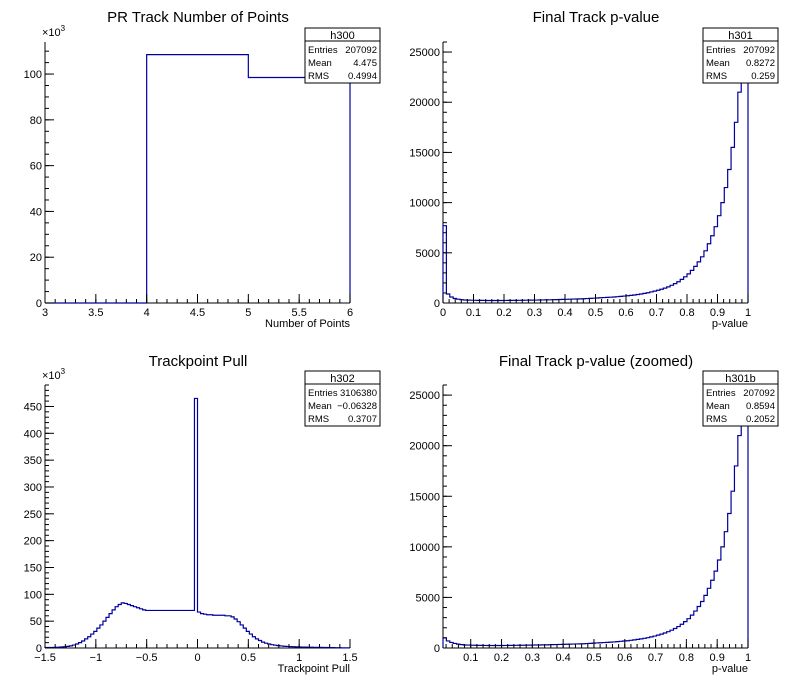  Describe the element at coordinates (624, 658) in the screenshot. I see `x-tick-label: 0.6` at that location.